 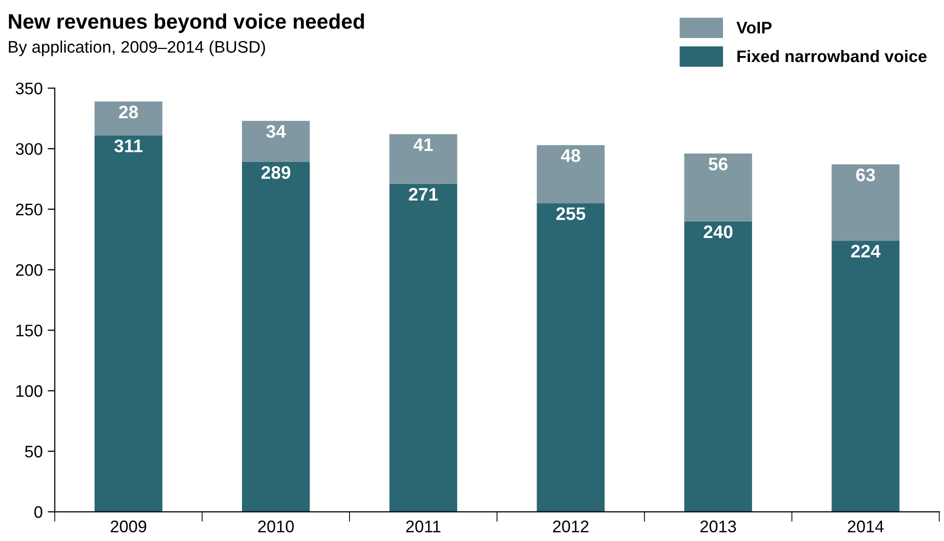 I want to click on data-label: 289, so click(x=275, y=172).